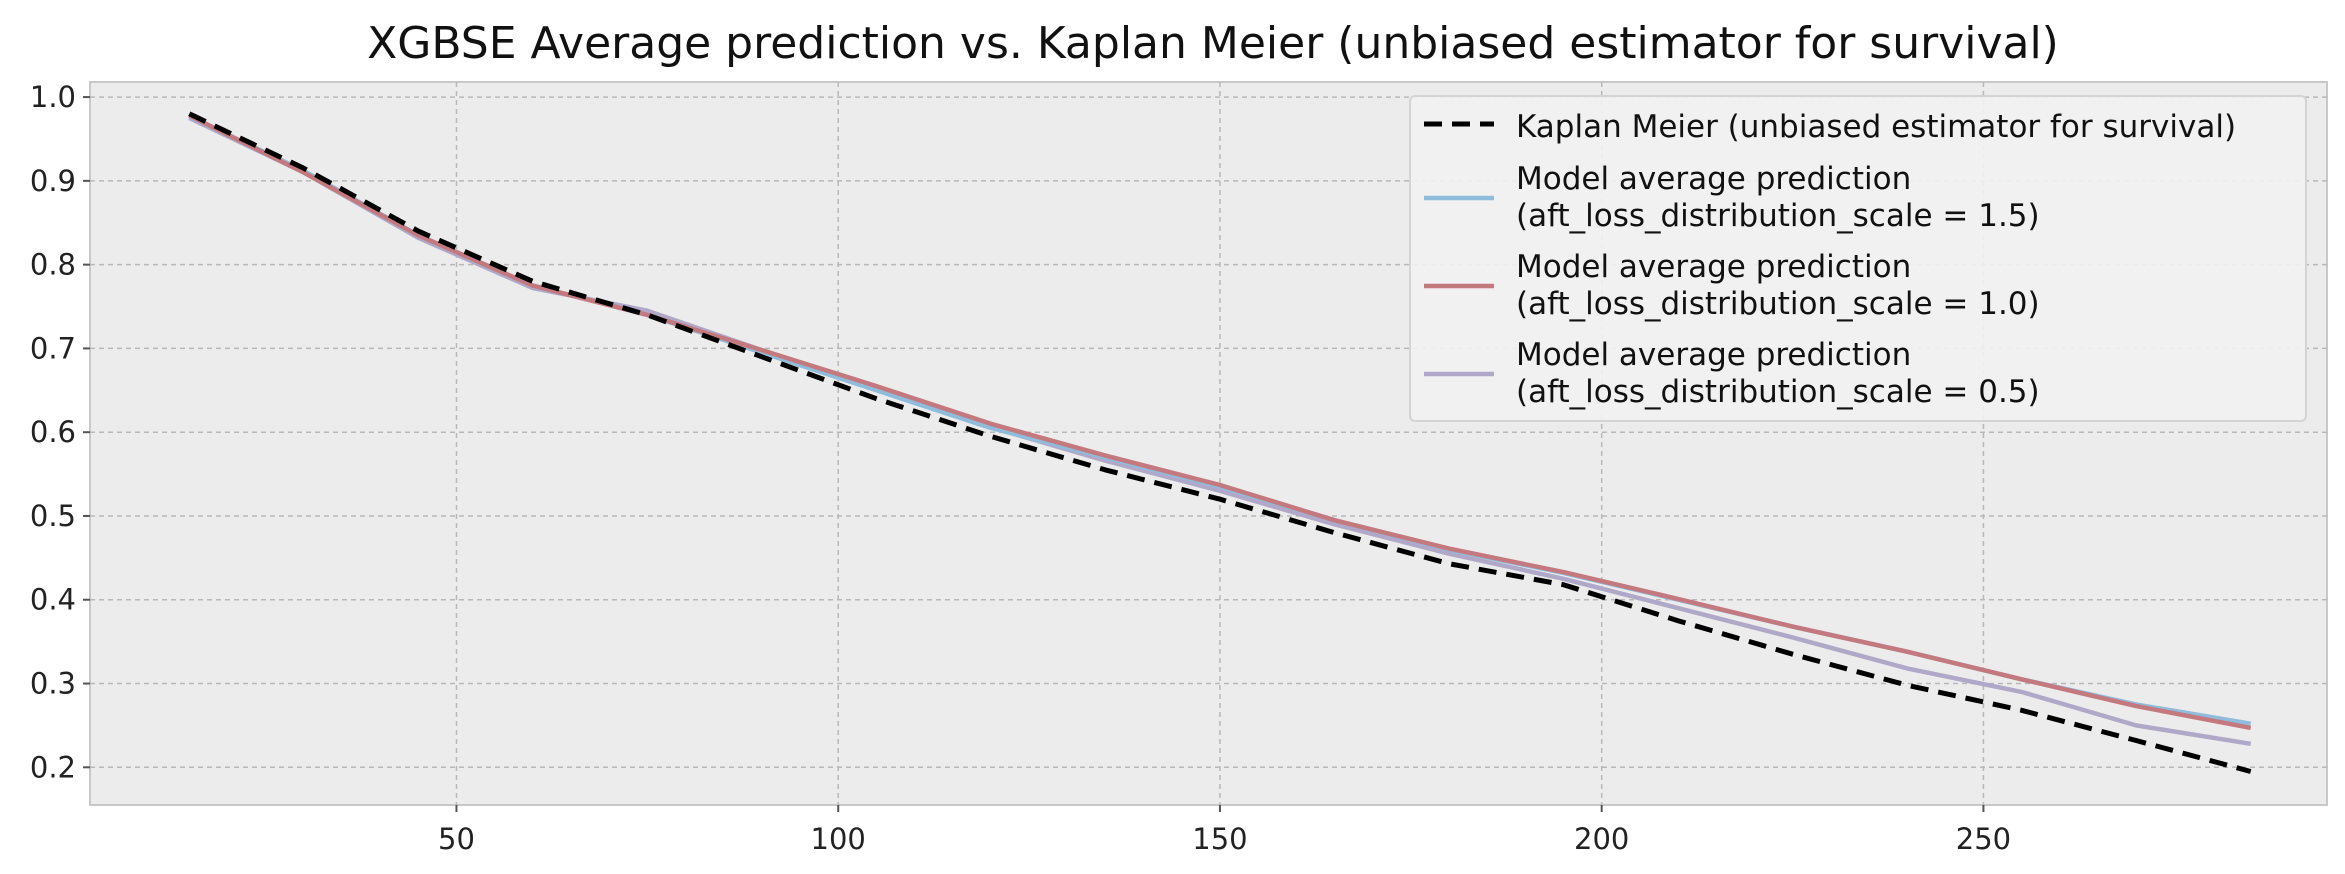  I want to click on x-tick-label: 200, so click(1601, 839).